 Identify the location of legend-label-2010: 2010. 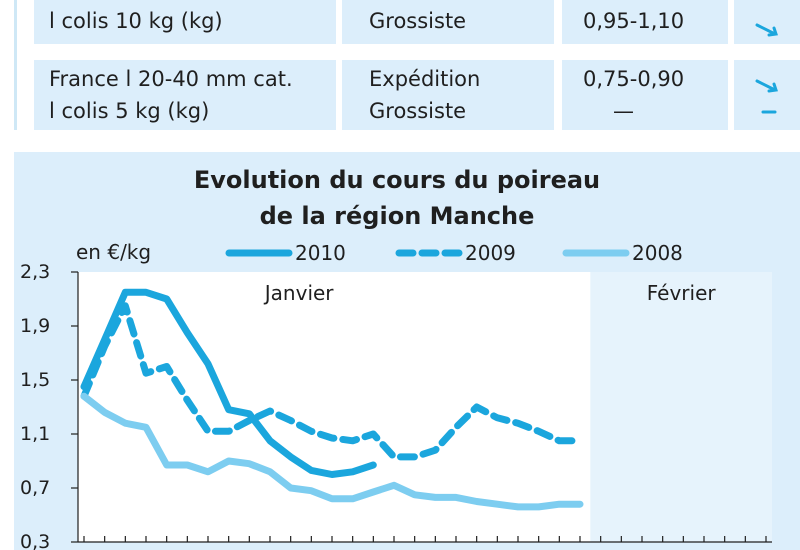
(320, 253).